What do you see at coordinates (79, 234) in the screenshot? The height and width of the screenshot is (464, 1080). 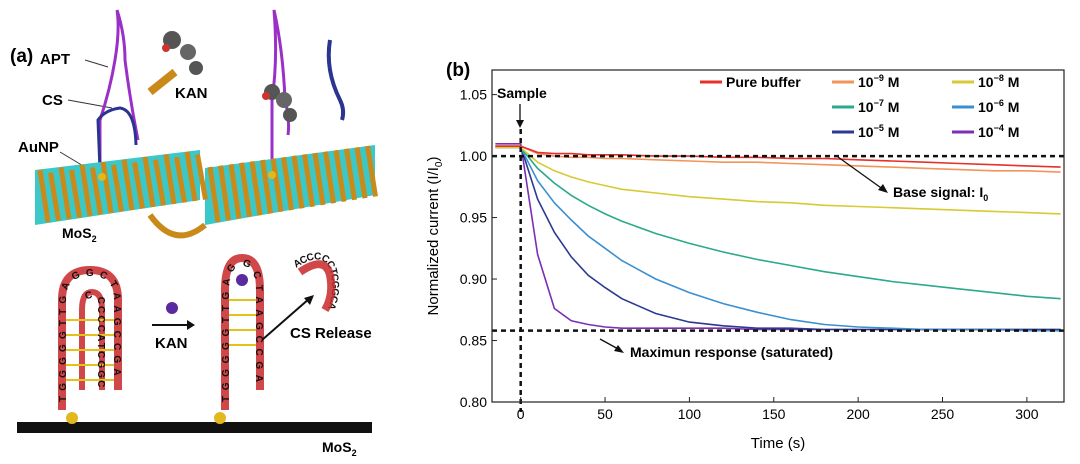 I see `mos2-top-label: MoS2` at bounding box center [79, 234].